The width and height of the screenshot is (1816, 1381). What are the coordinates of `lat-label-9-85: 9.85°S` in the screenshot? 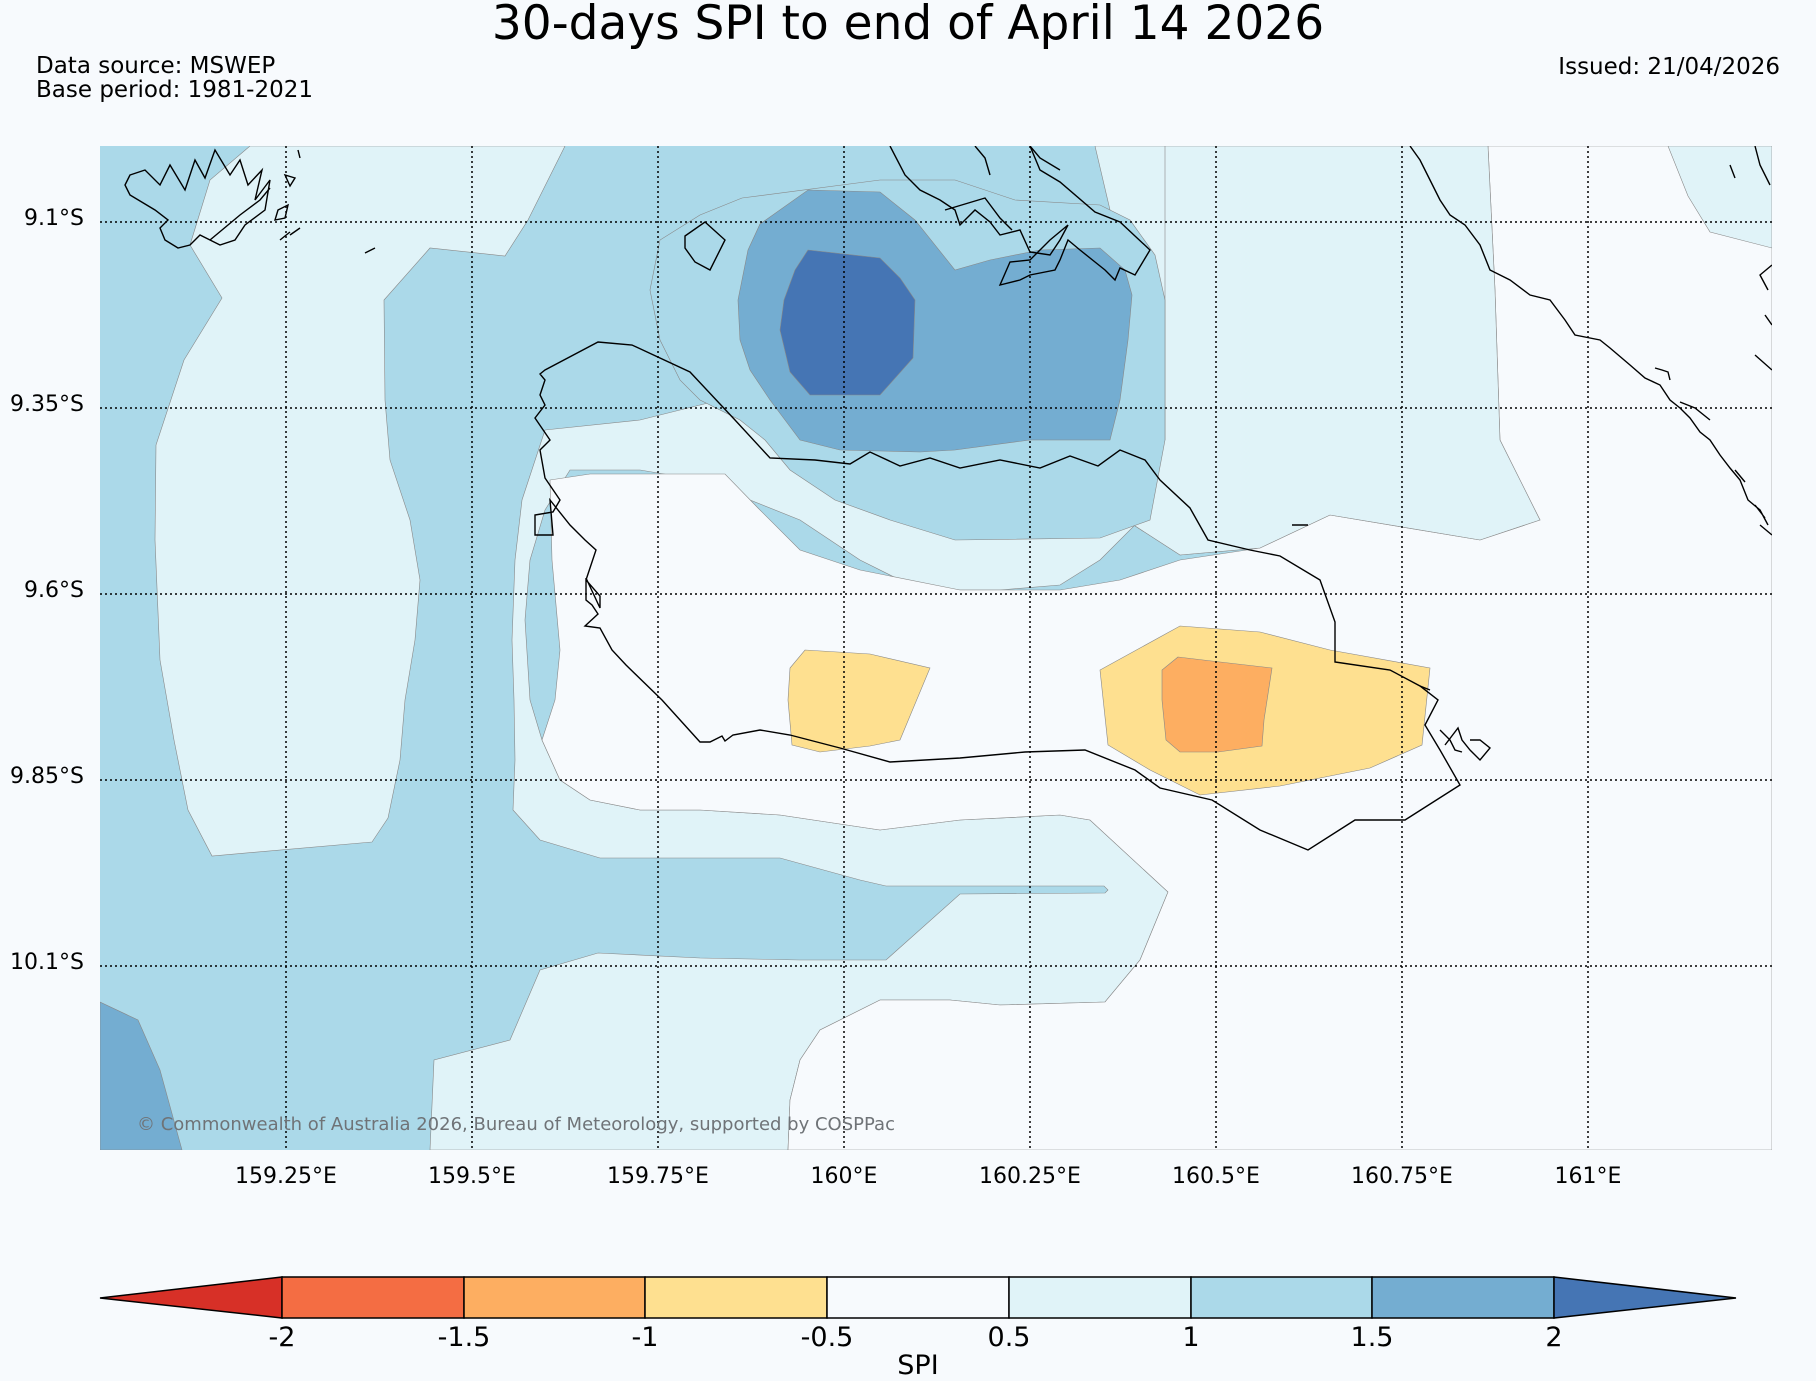 It's located at (47, 776).